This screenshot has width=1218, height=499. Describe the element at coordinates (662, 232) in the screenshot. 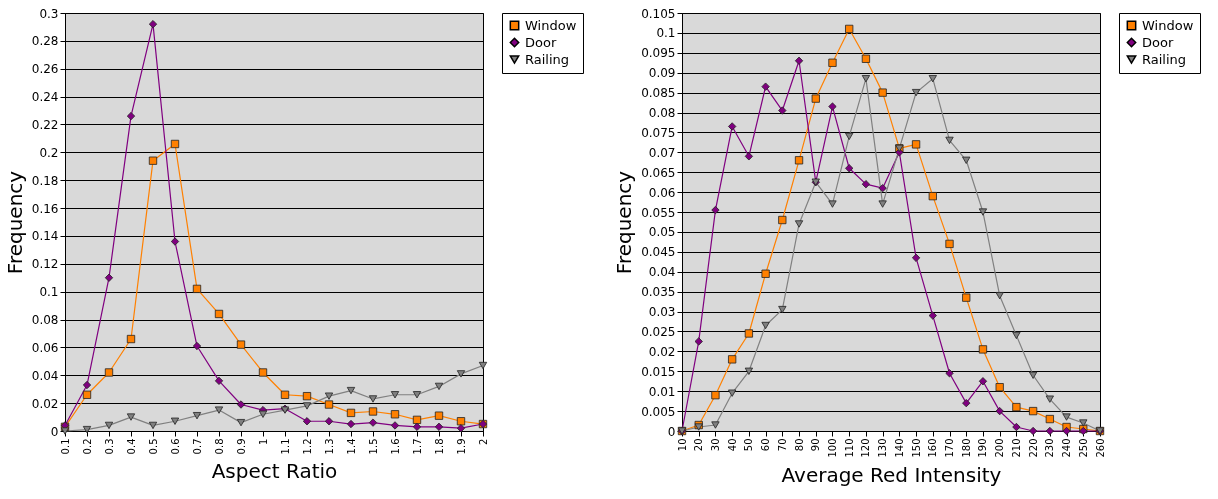

I see `y-tick-label: 0.05` at that location.